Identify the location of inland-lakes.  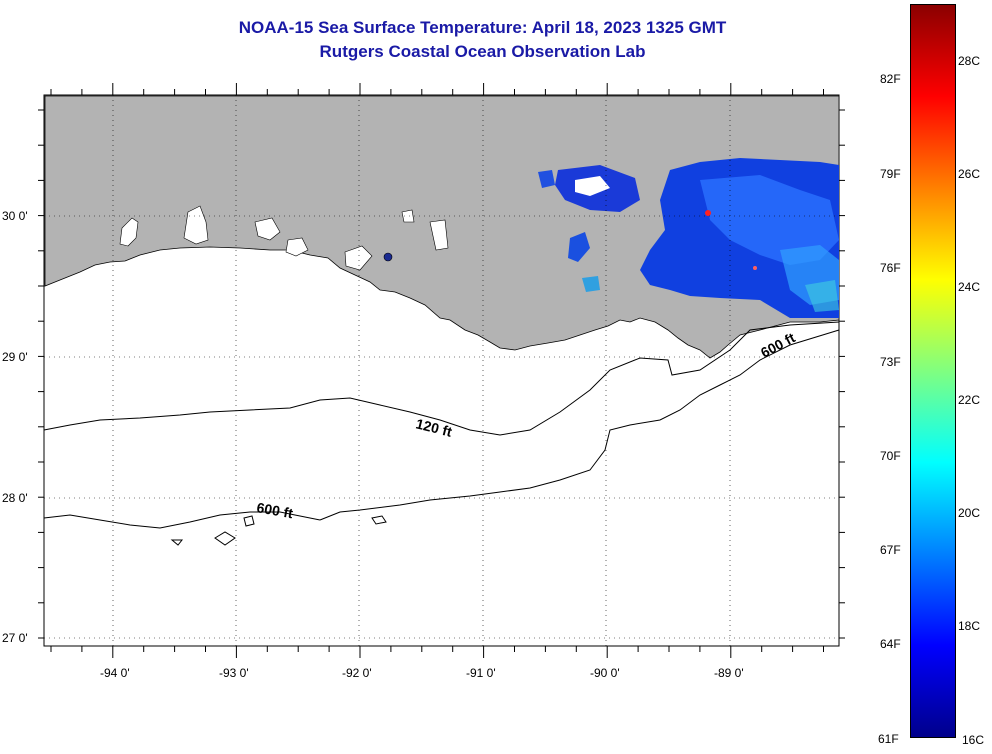
(284, 238).